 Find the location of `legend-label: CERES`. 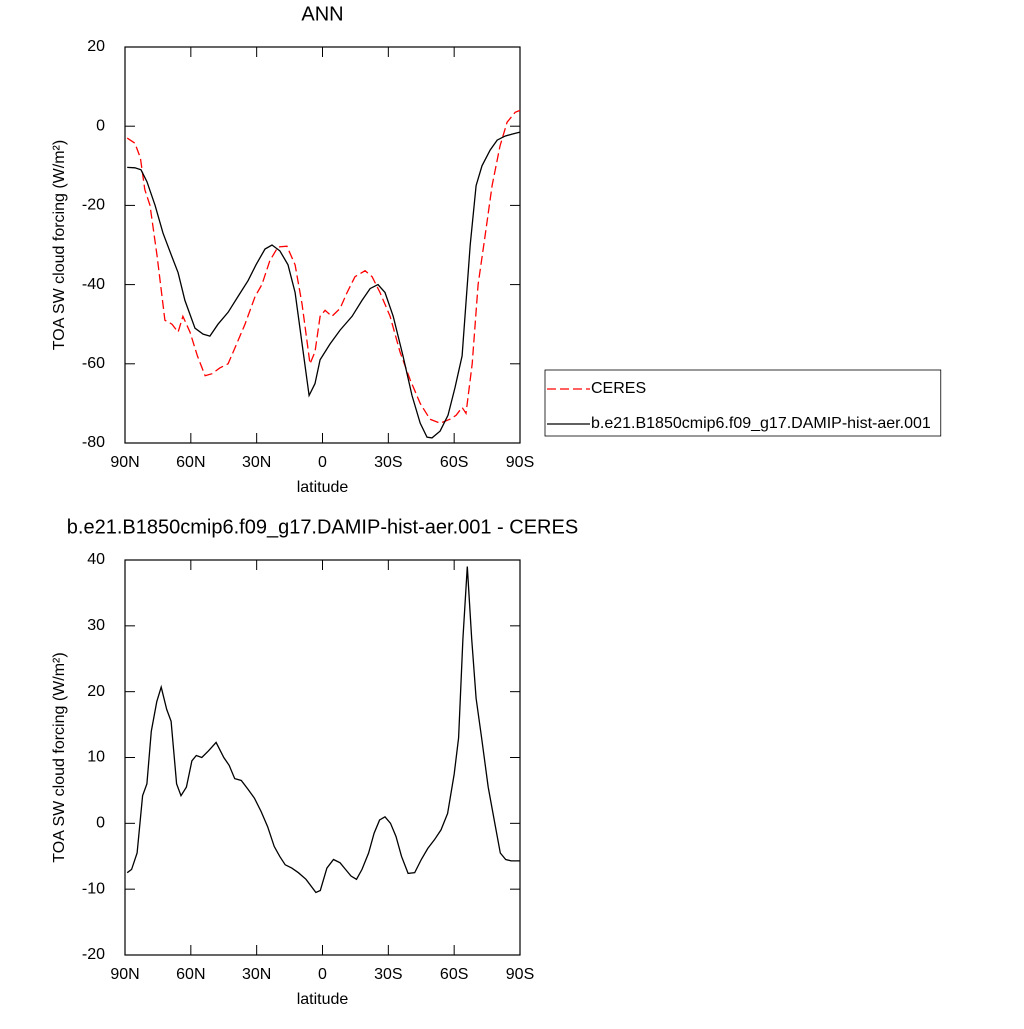

legend-label: CERES is located at coordinates (618, 388).